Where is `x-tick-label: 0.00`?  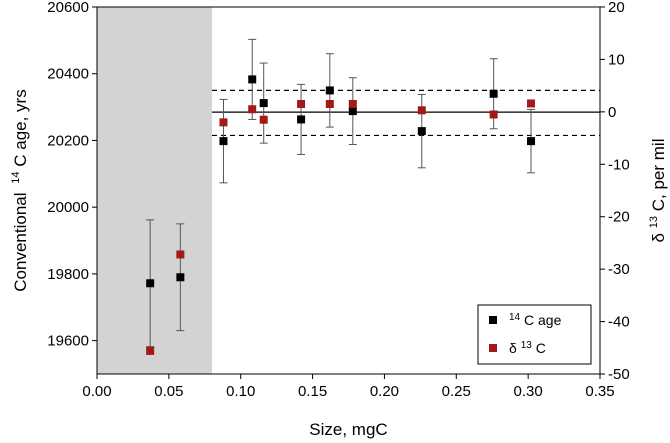
x-tick-label: 0.00 is located at coordinates (96, 391).